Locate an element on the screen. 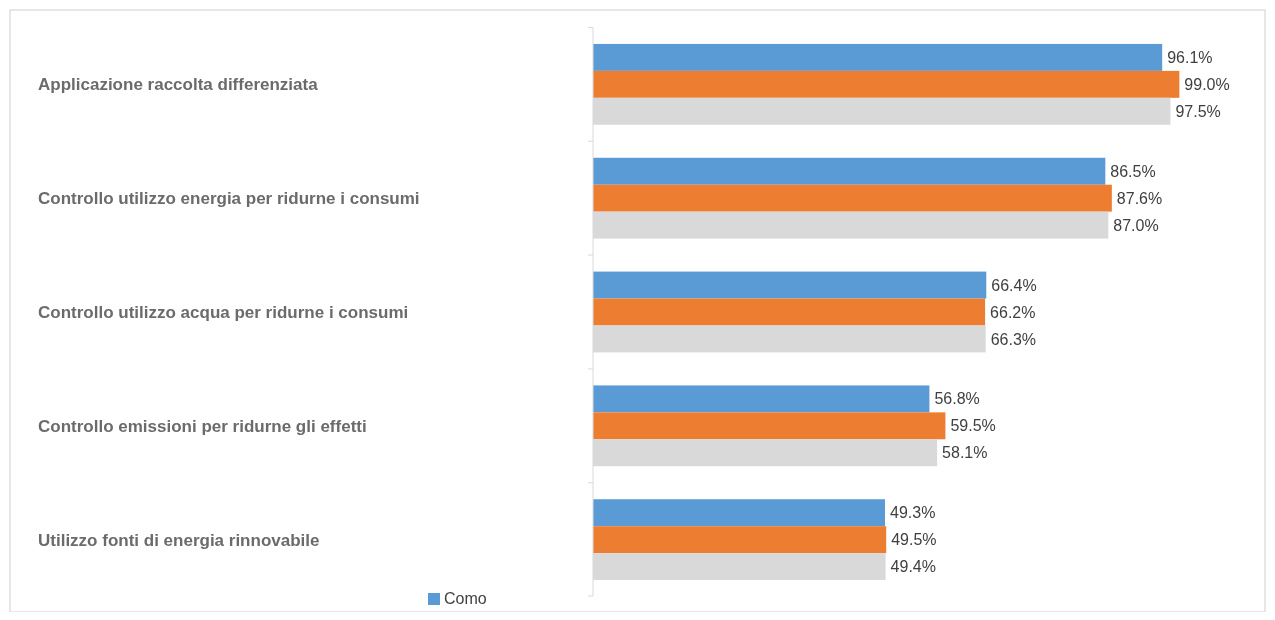 The width and height of the screenshot is (1275, 620). data-label: 58.1% is located at coordinates (965, 453).